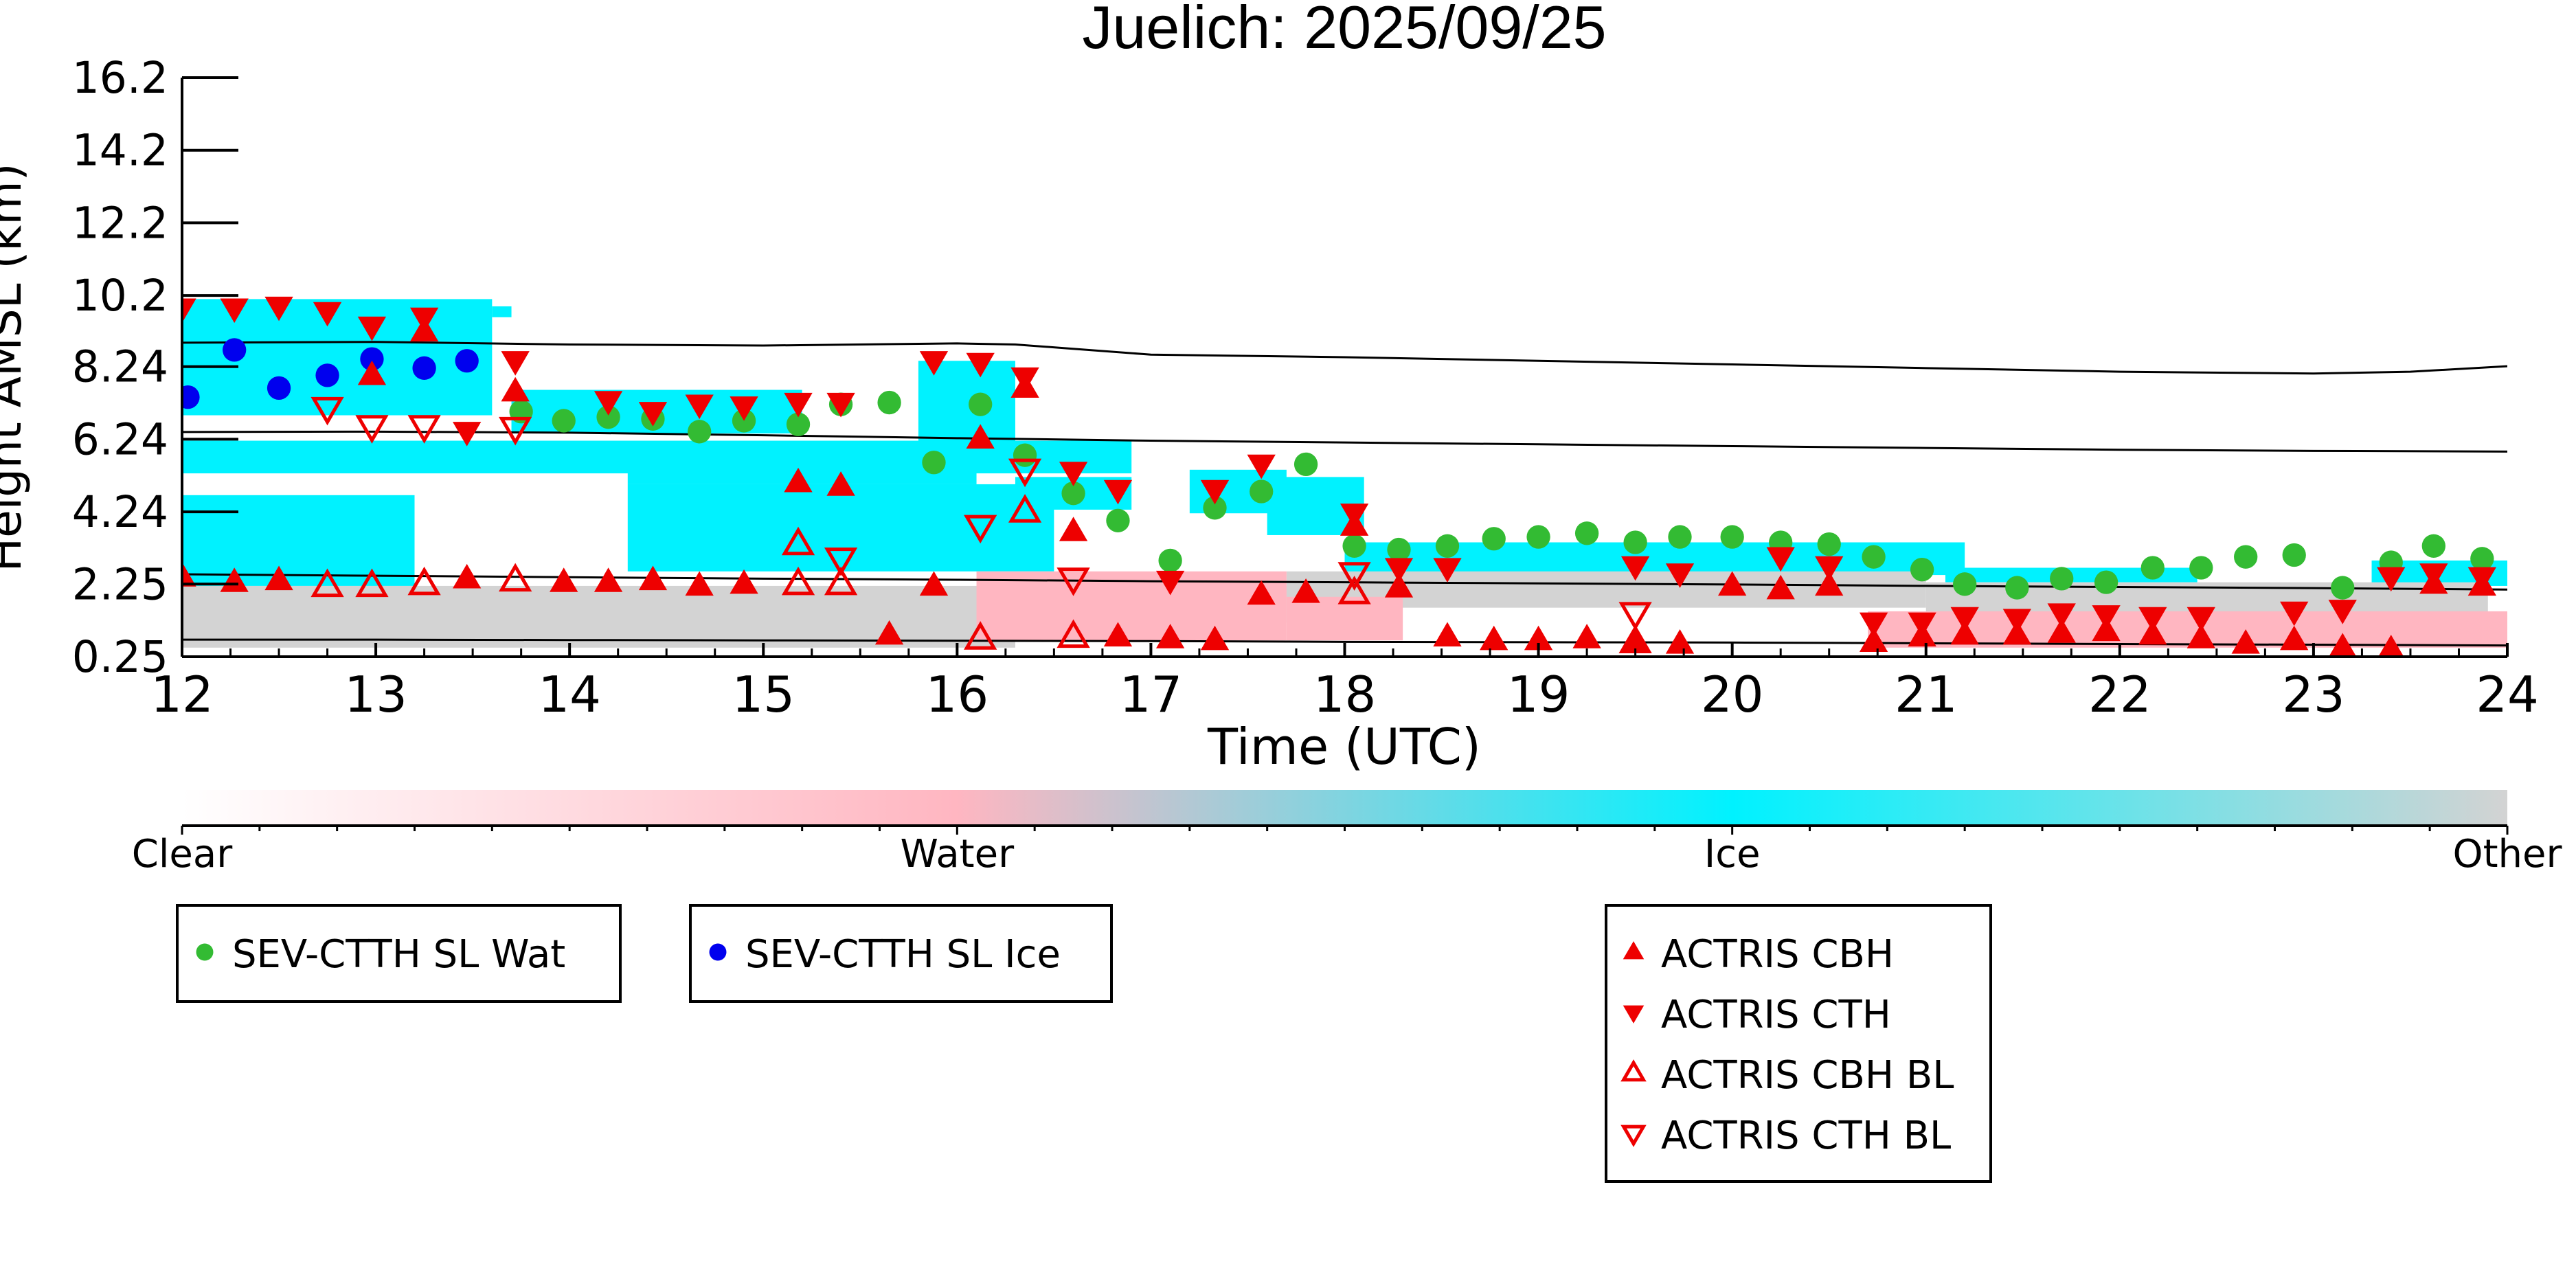  I want to click on legend-marker-actris-cbh-bl, so click(1633, 1070).